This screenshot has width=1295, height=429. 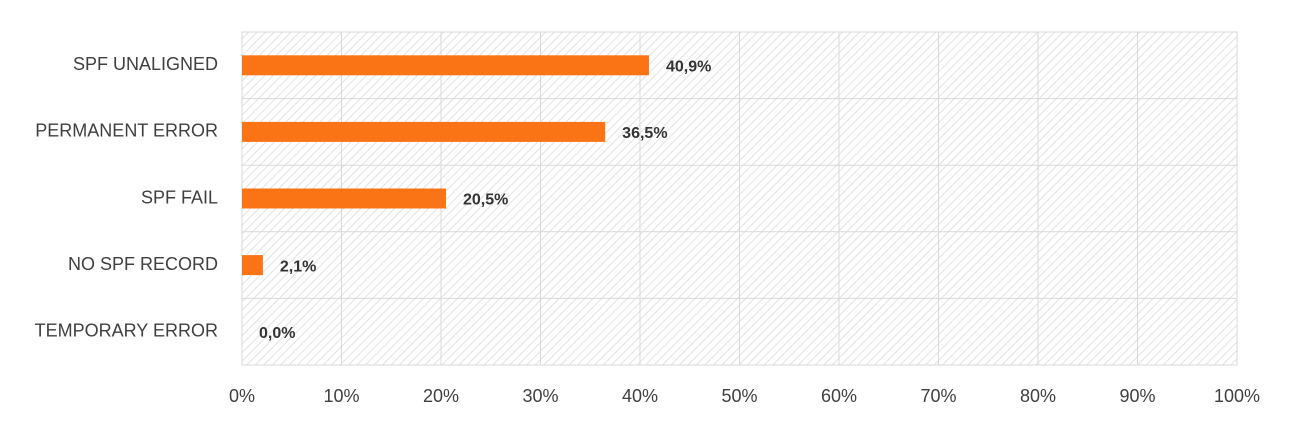 I want to click on x-tick-label: 20%, so click(x=441, y=396).